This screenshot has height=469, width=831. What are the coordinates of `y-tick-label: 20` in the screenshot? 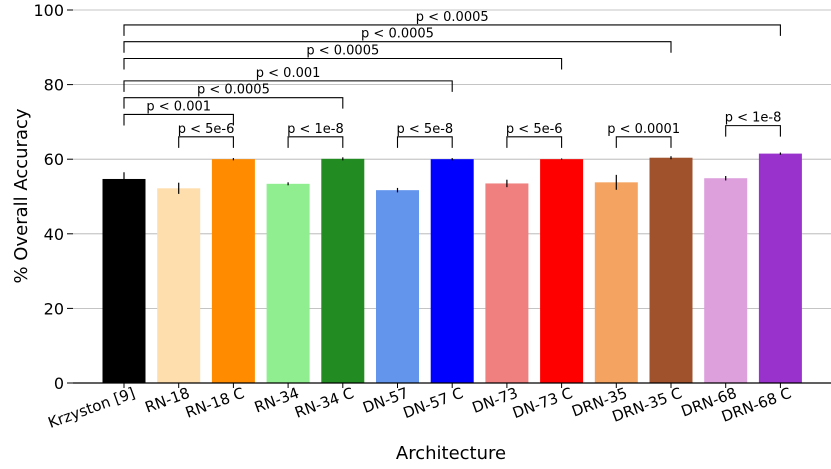 It's located at (54, 308).